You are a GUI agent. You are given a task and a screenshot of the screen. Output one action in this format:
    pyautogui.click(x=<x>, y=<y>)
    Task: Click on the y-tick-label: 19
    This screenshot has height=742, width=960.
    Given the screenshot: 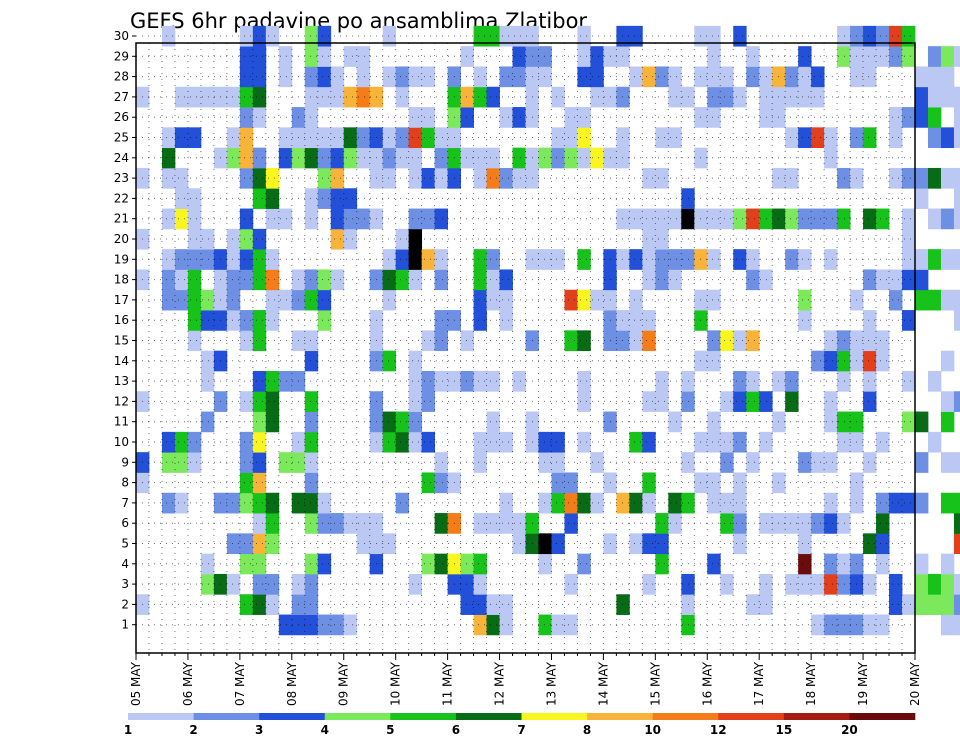 What is the action you would take?
    pyautogui.click(x=121, y=259)
    